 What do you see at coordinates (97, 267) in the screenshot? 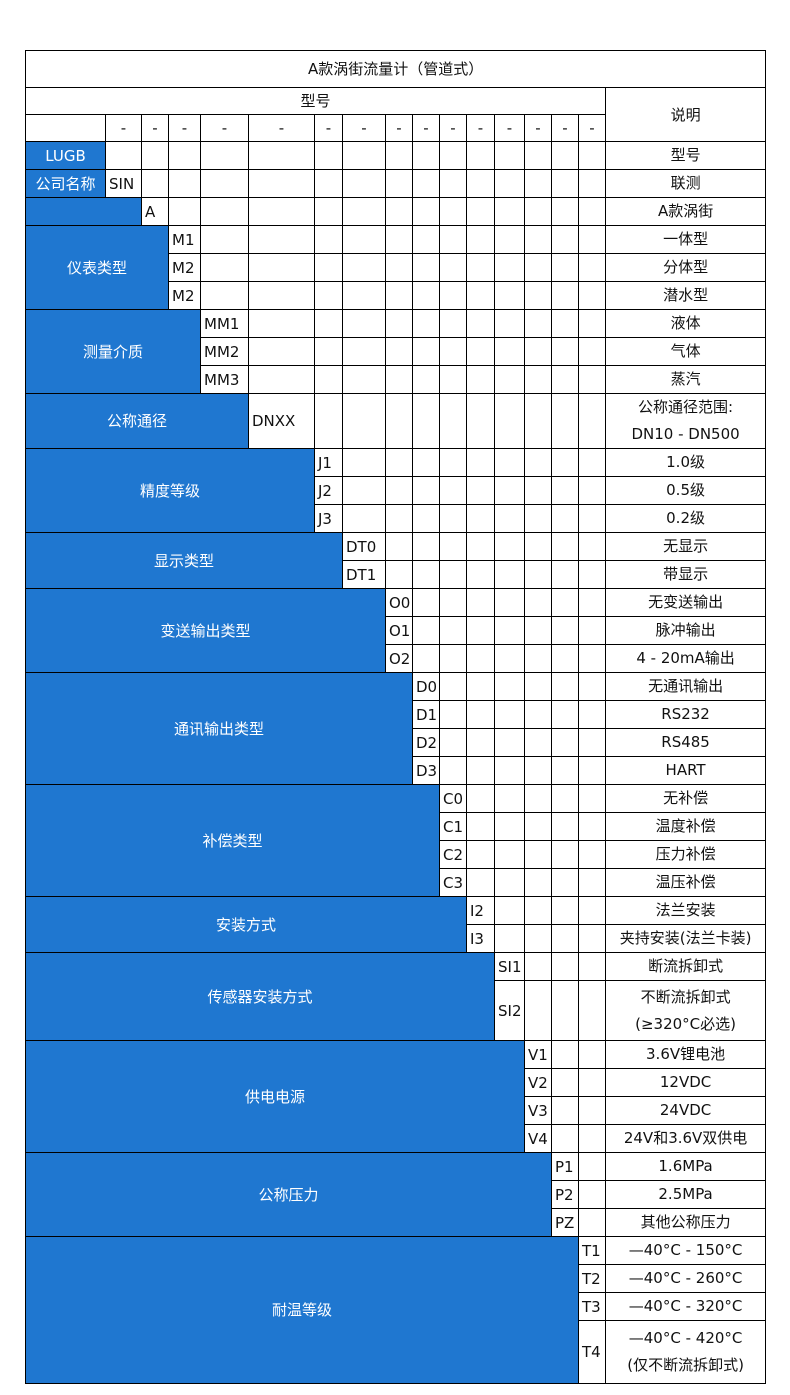
I see `group-label: 仪表类型` at bounding box center [97, 267].